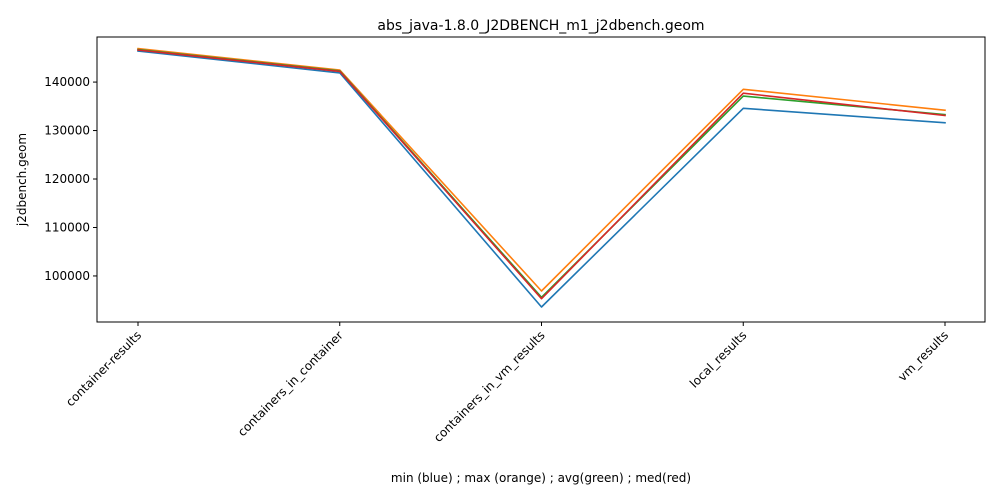 This screenshot has height=500, width=1000. I want to click on y-tick-label: 120000, so click(67, 179).